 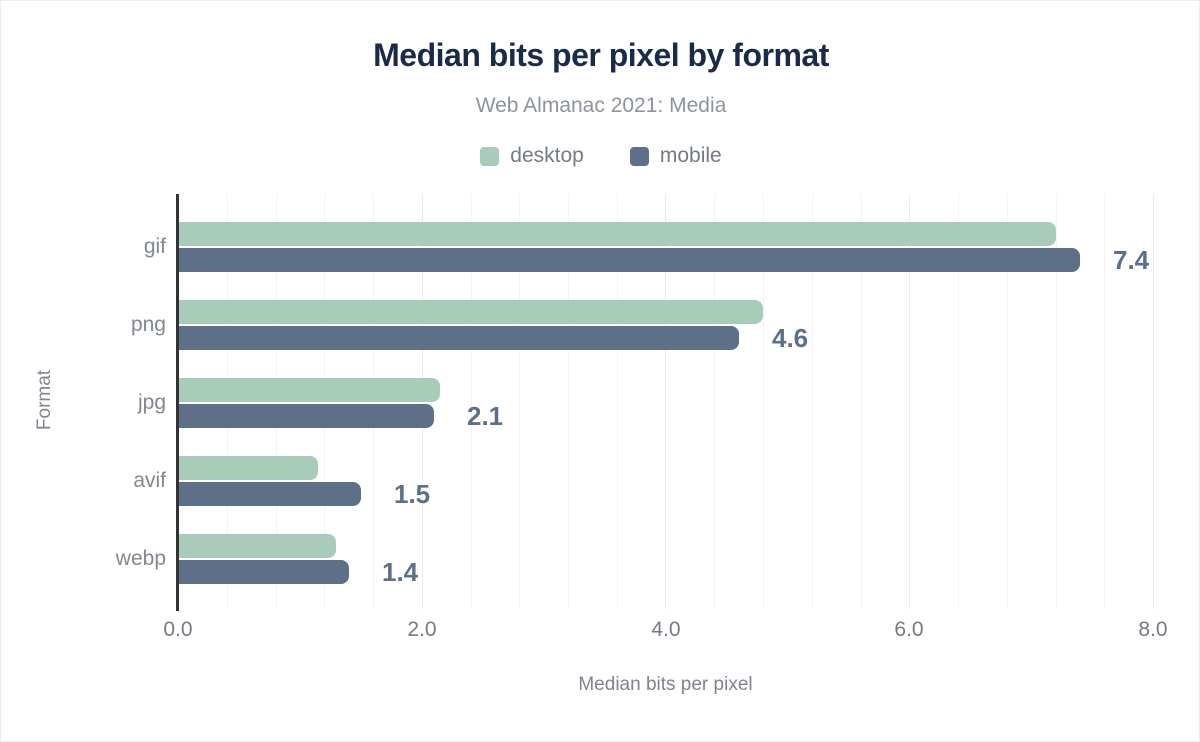 I want to click on bar-mobile-png, so click(x=458, y=338).